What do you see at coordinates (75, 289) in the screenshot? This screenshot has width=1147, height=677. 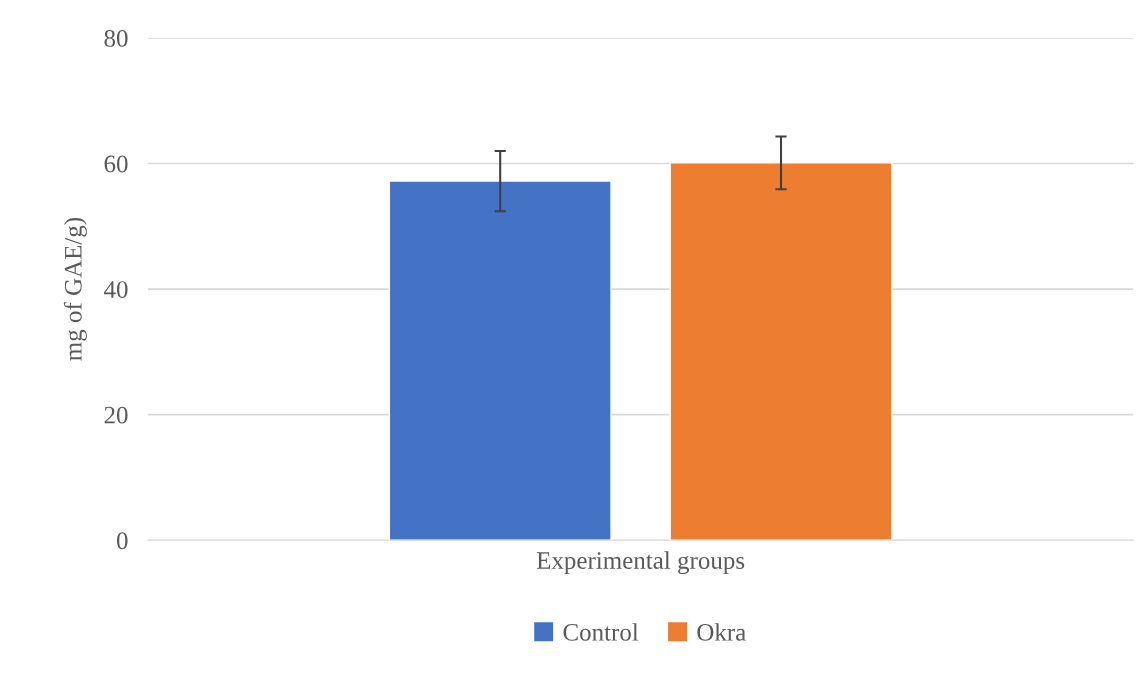 I see `y-axis-title: mg of GAE/g)` at bounding box center [75, 289].